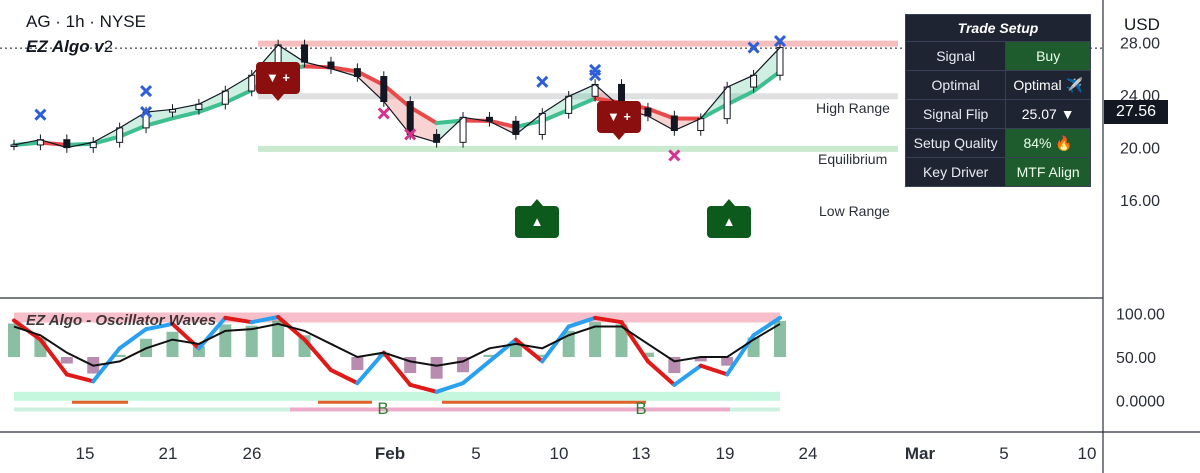 This screenshot has width=1200, height=473. What do you see at coordinates (1048, 172) in the screenshot?
I see `row-value-key-driver: MTF Align` at bounding box center [1048, 172].